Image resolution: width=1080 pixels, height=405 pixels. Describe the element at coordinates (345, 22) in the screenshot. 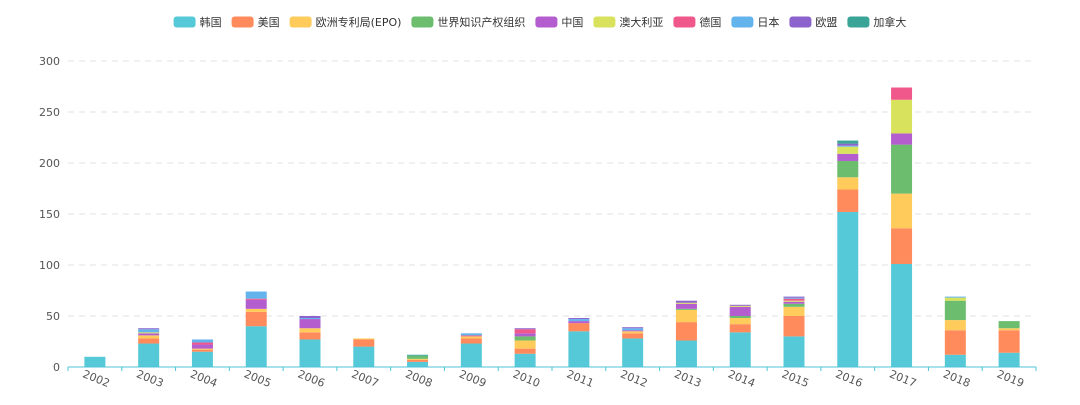

I see `legend-item: 欧洲专利局(EPO)` at that location.